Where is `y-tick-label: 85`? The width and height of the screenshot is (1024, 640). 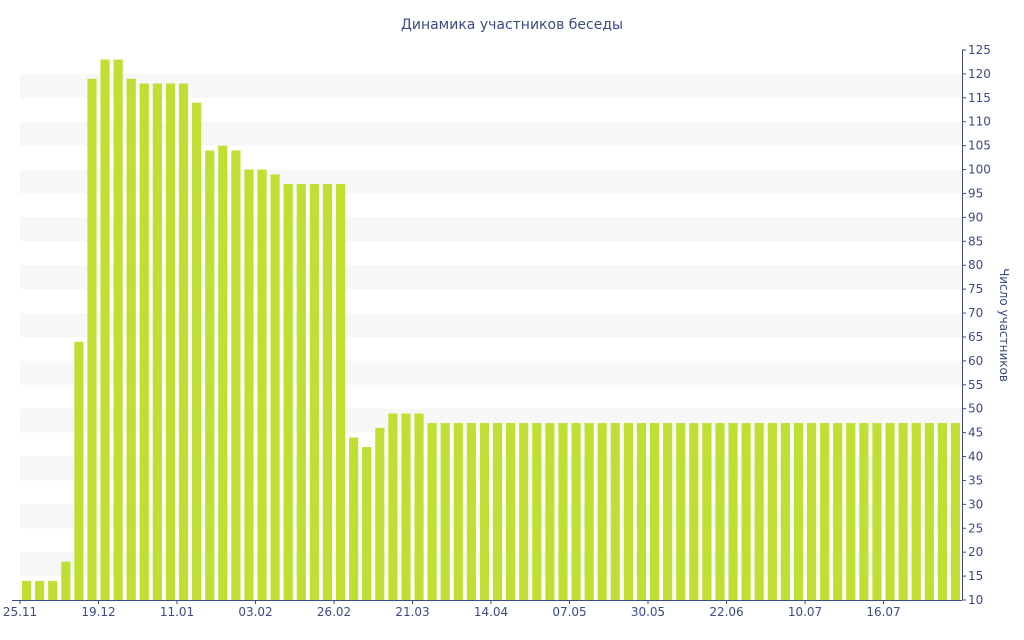
y-tick-label: 85 is located at coordinates (975, 241).